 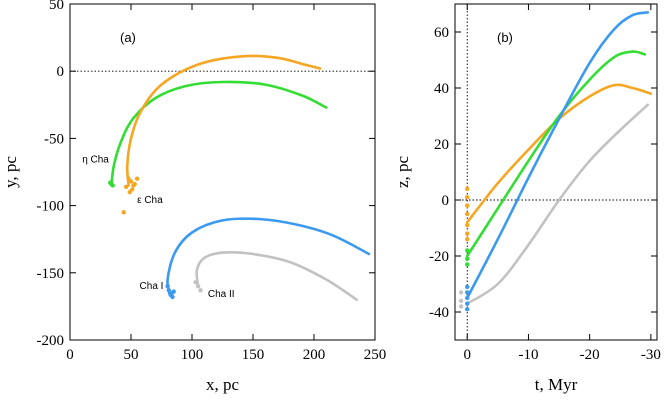 What do you see at coordinates (223, 384) in the screenshot?
I see `panel-a-xlabel: x, pc` at bounding box center [223, 384].